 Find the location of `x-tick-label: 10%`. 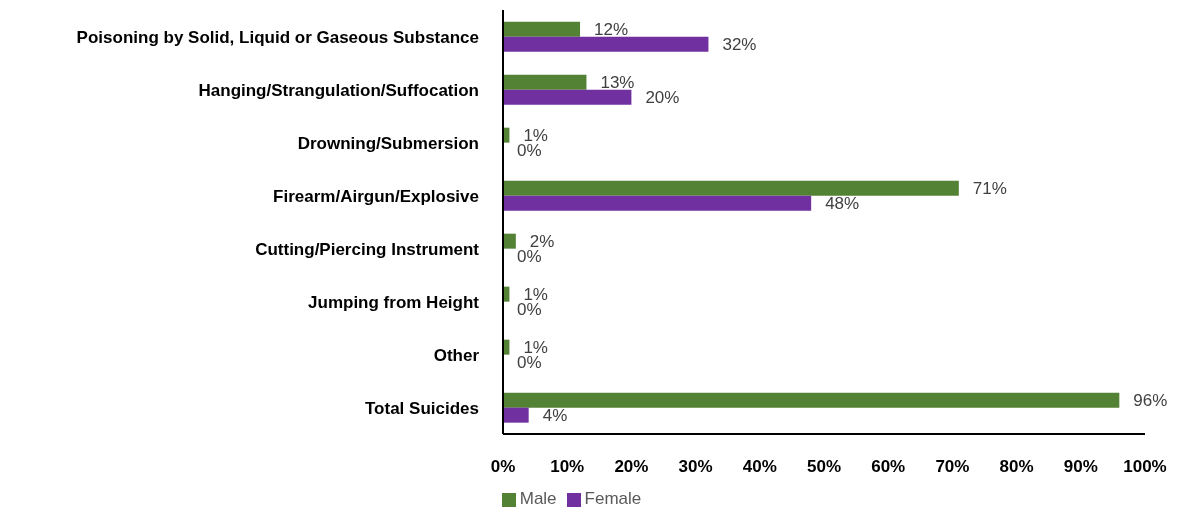

x-tick-label: 10% is located at coordinates (567, 467).